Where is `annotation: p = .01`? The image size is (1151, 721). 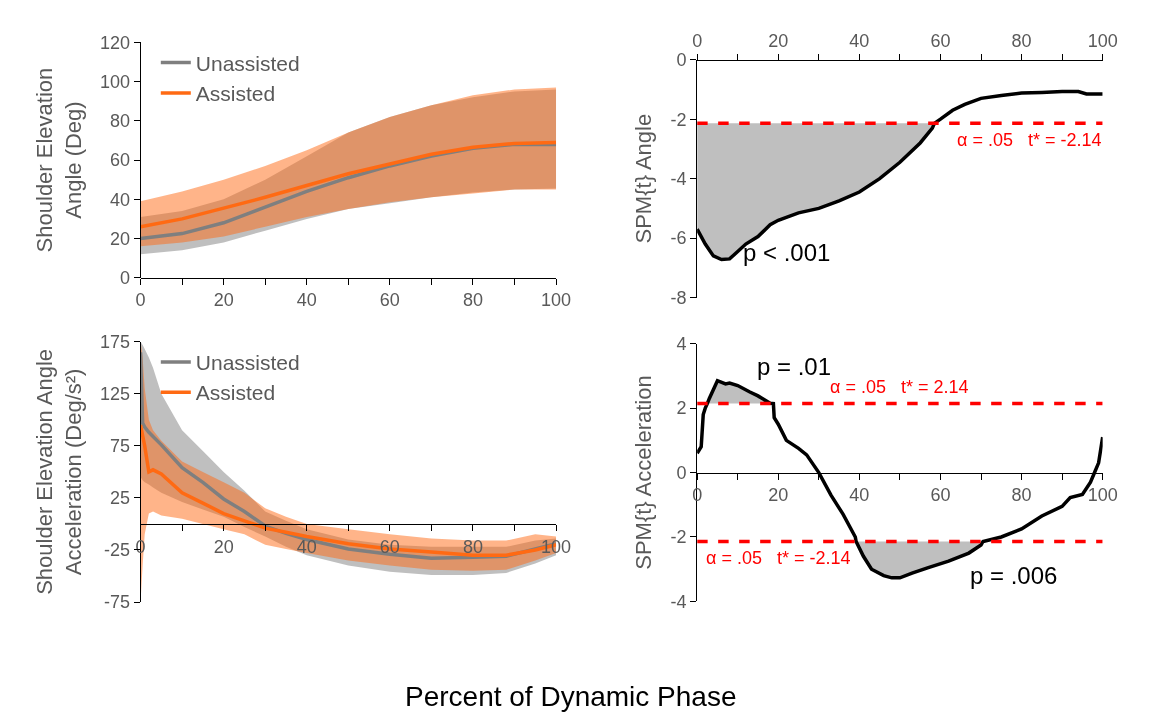 annotation: p = .01 is located at coordinates (794, 366).